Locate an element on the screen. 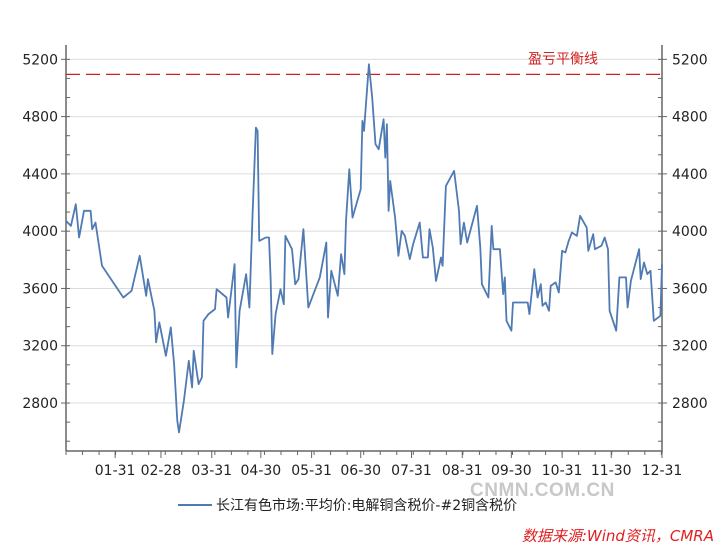 The height and width of the screenshot is (546, 728). y-tick-label-right: 3600 is located at coordinates (690, 289).